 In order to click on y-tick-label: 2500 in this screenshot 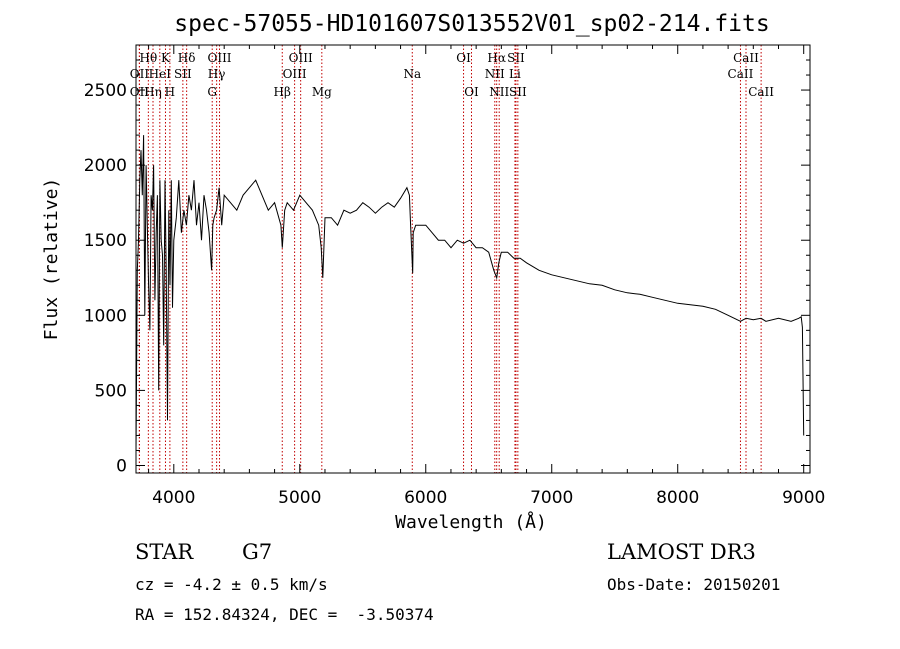, I will do `click(105, 91)`.